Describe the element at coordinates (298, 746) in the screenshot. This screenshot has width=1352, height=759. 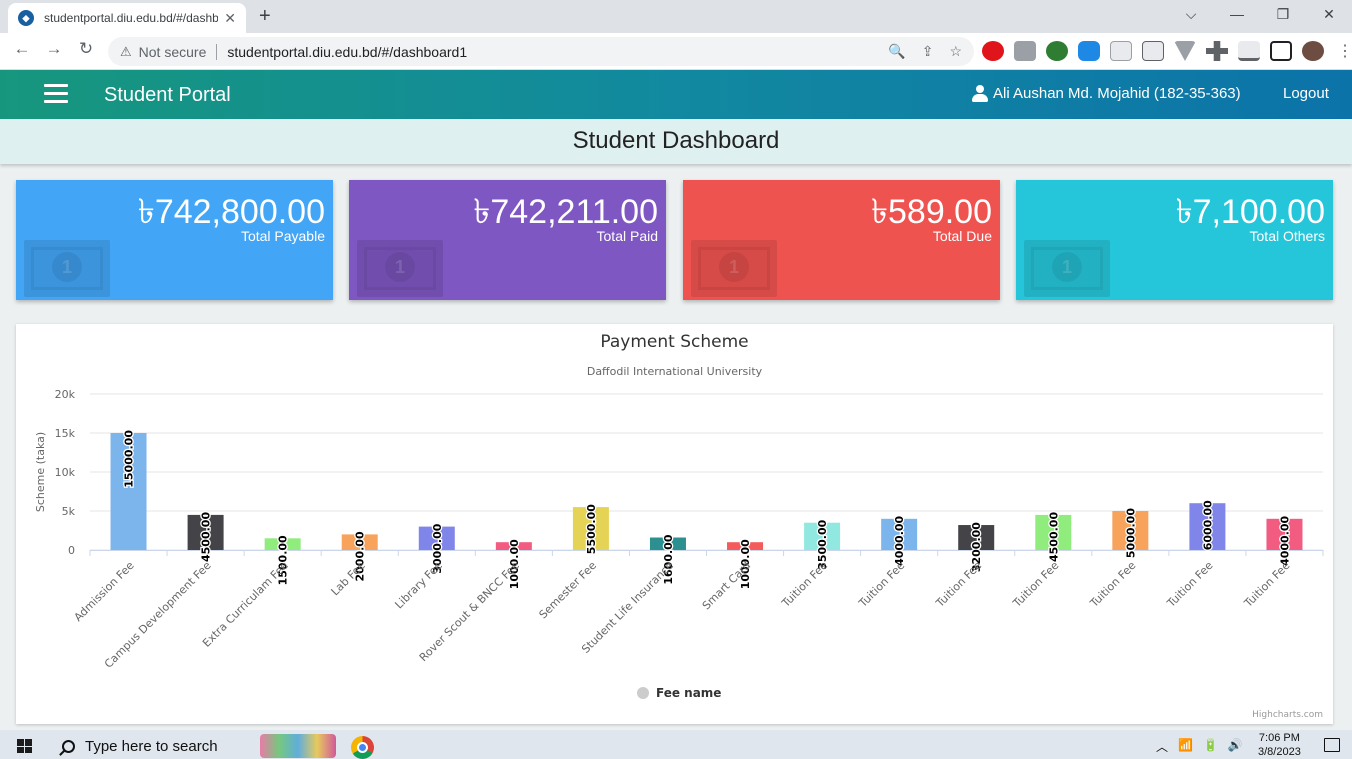
I see `news-widget-icon` at that location.